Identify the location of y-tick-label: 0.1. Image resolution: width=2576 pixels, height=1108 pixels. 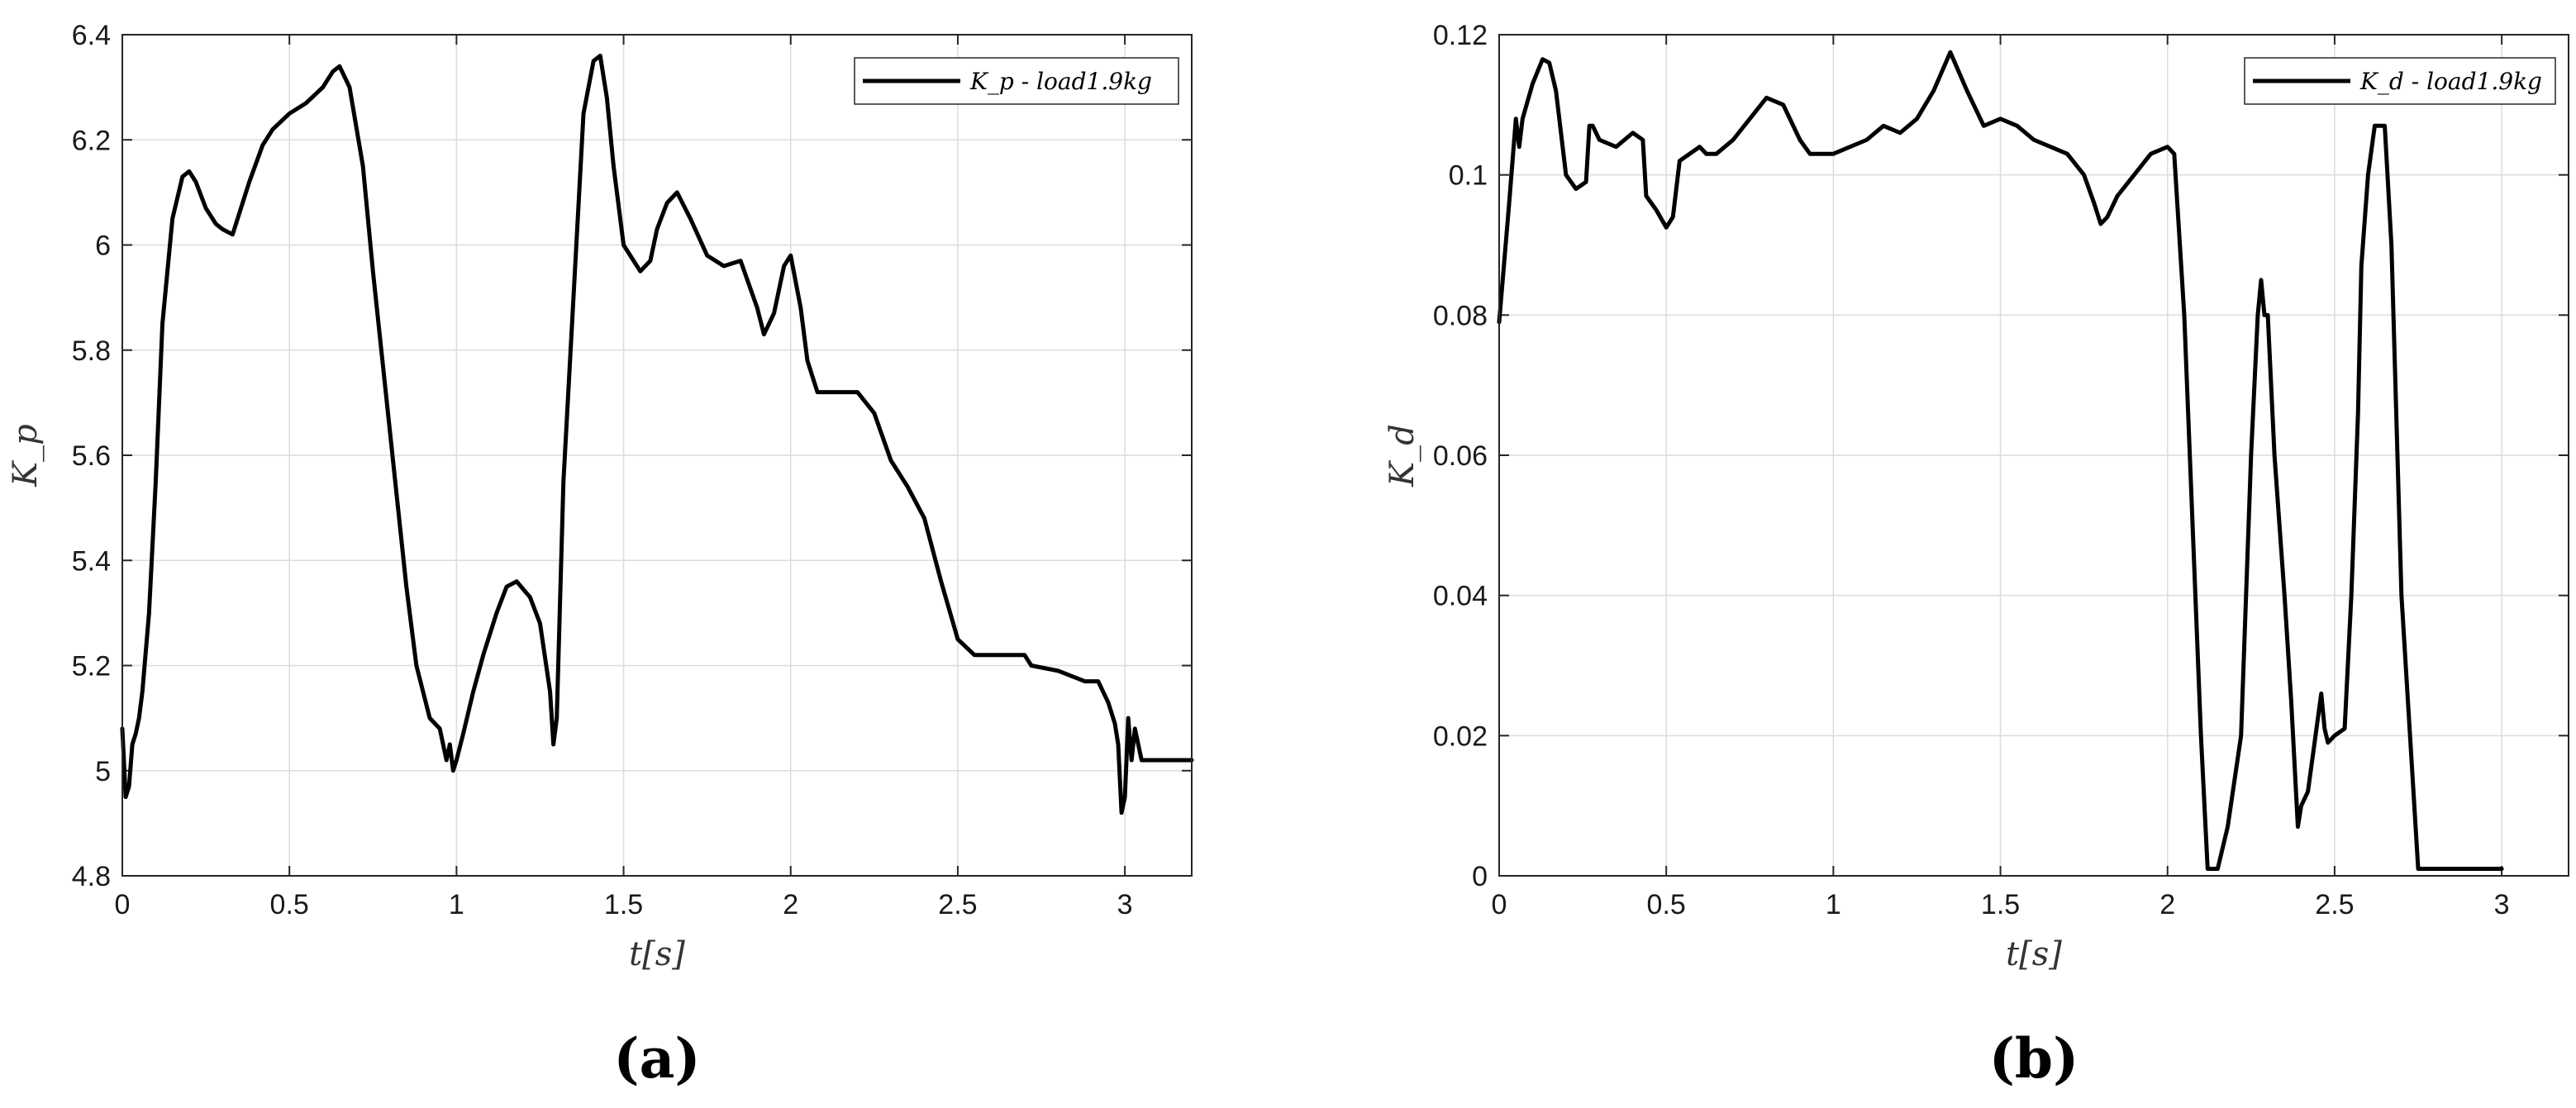
(1469, 176).